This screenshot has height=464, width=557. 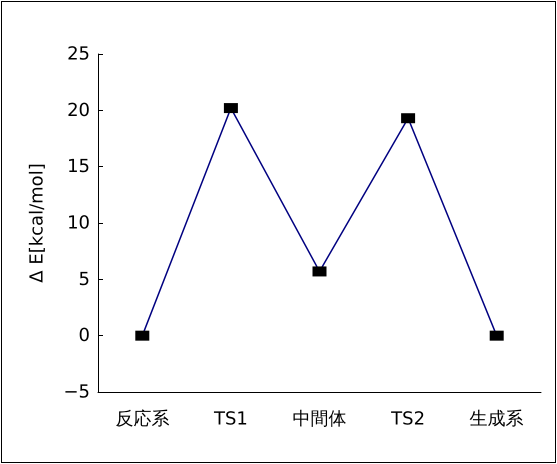 What do you see at coordinates (78, 223) in the screenshot?
I see `y-tick-label: 10` at bounding box center [78, 223].